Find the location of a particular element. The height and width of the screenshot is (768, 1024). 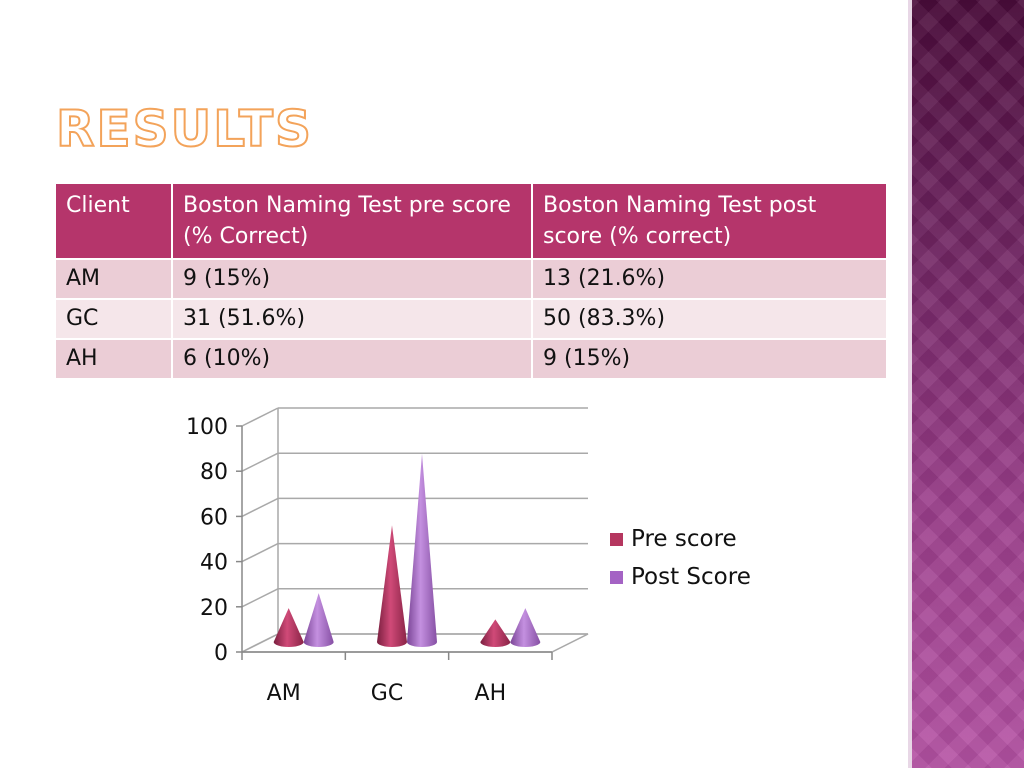

cone-pre-am is located at coordinates (288, 627).